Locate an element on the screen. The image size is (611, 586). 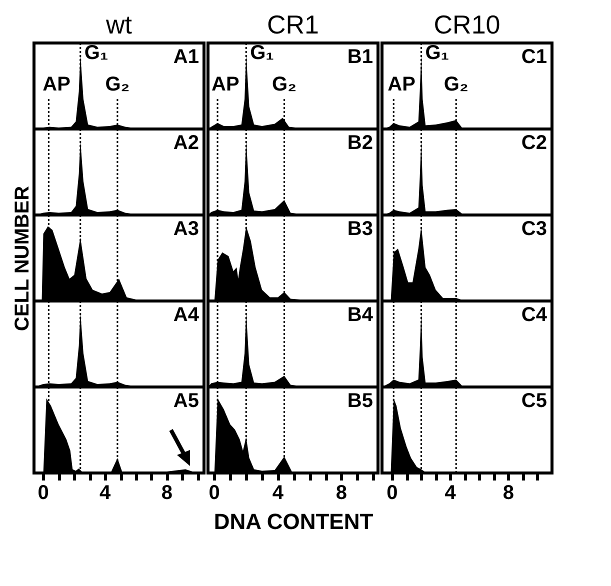
x-axis-title: DNA CONTENT is located at coordinates (294, 521).